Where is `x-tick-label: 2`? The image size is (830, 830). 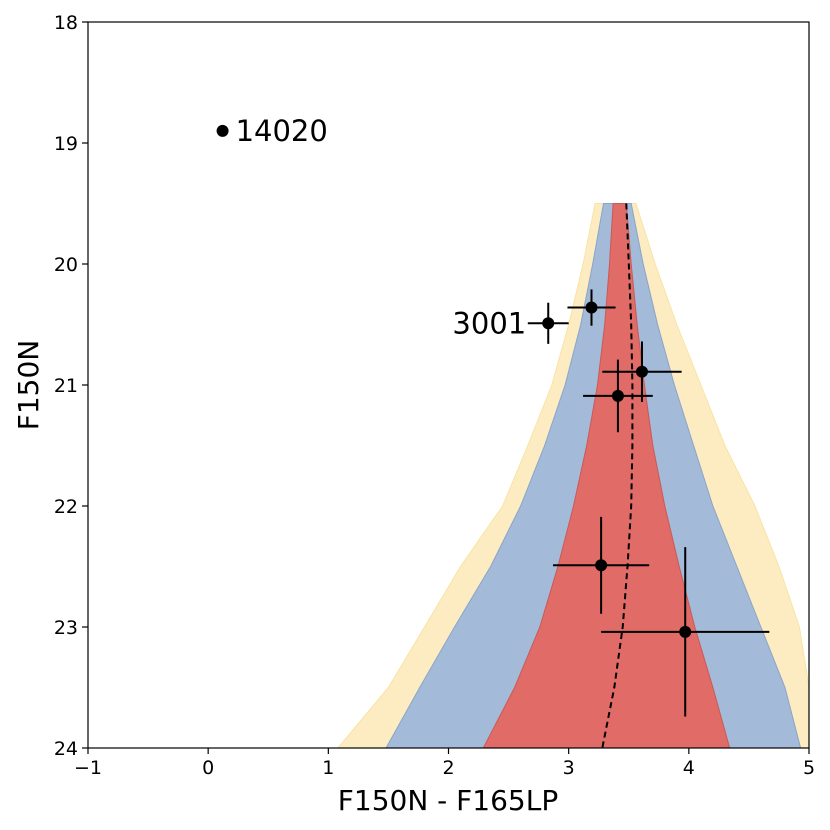
x-tick-label: 2 is located at coordinates (448, 768).